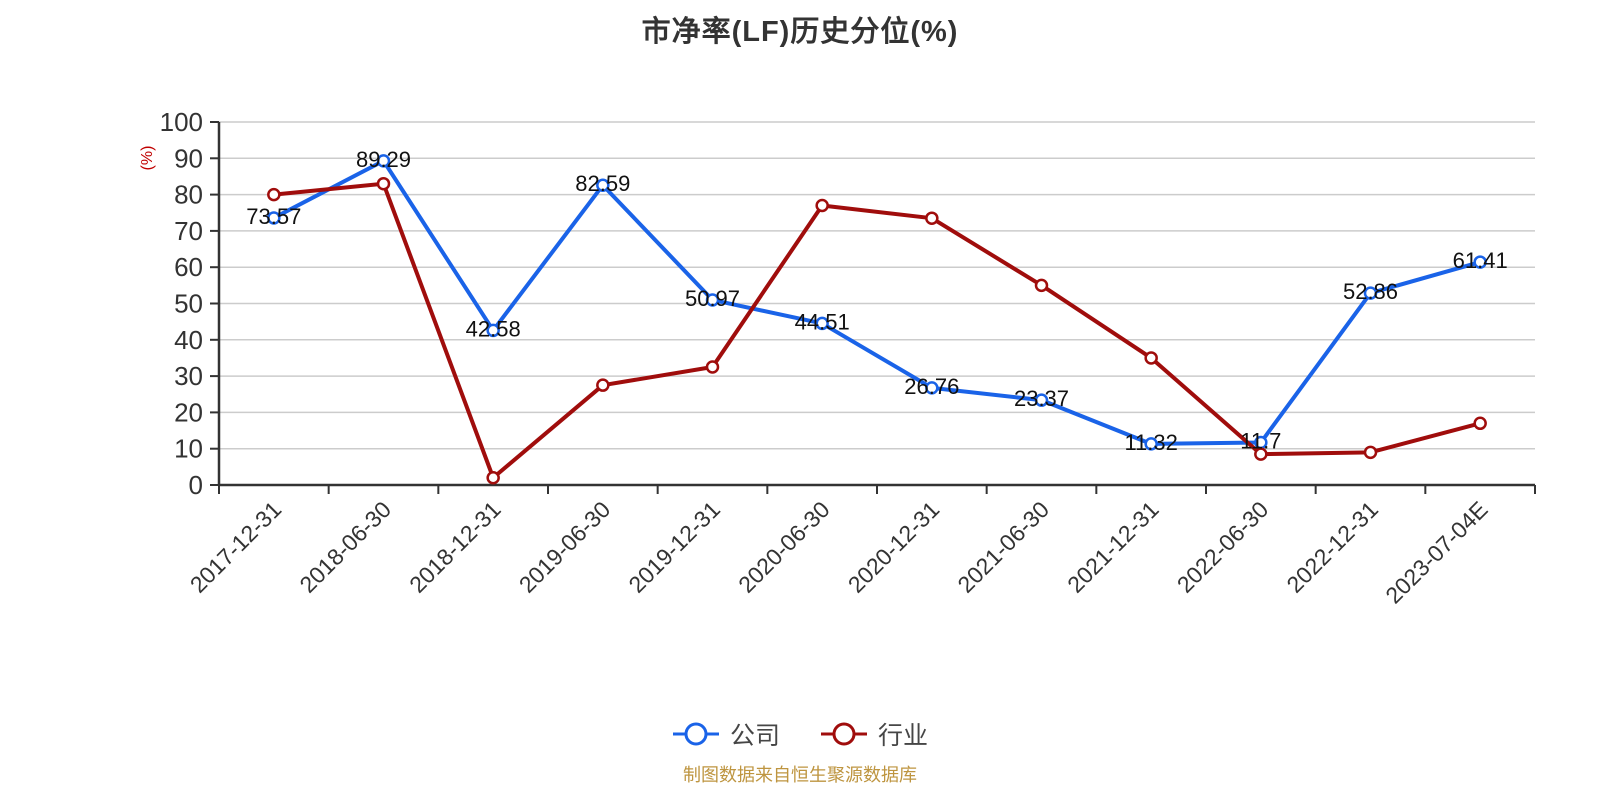  I want to click on legend: 公司 行业, so click(800, 734).